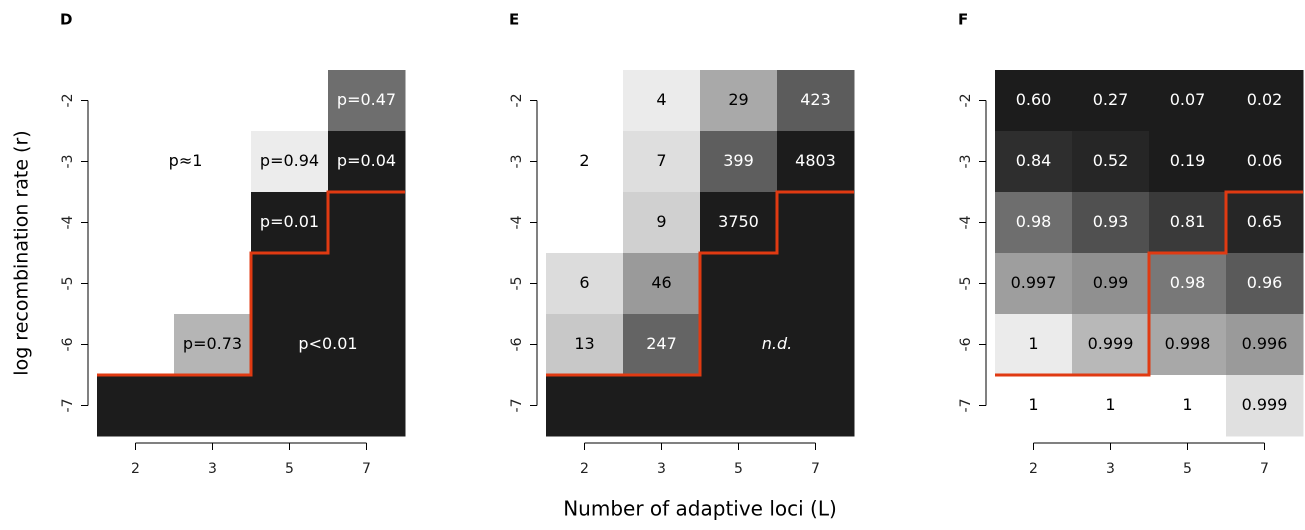  Describe the element at coordinates (738, 221) in the screenshot. I see `cell-label: 3750` at that location.